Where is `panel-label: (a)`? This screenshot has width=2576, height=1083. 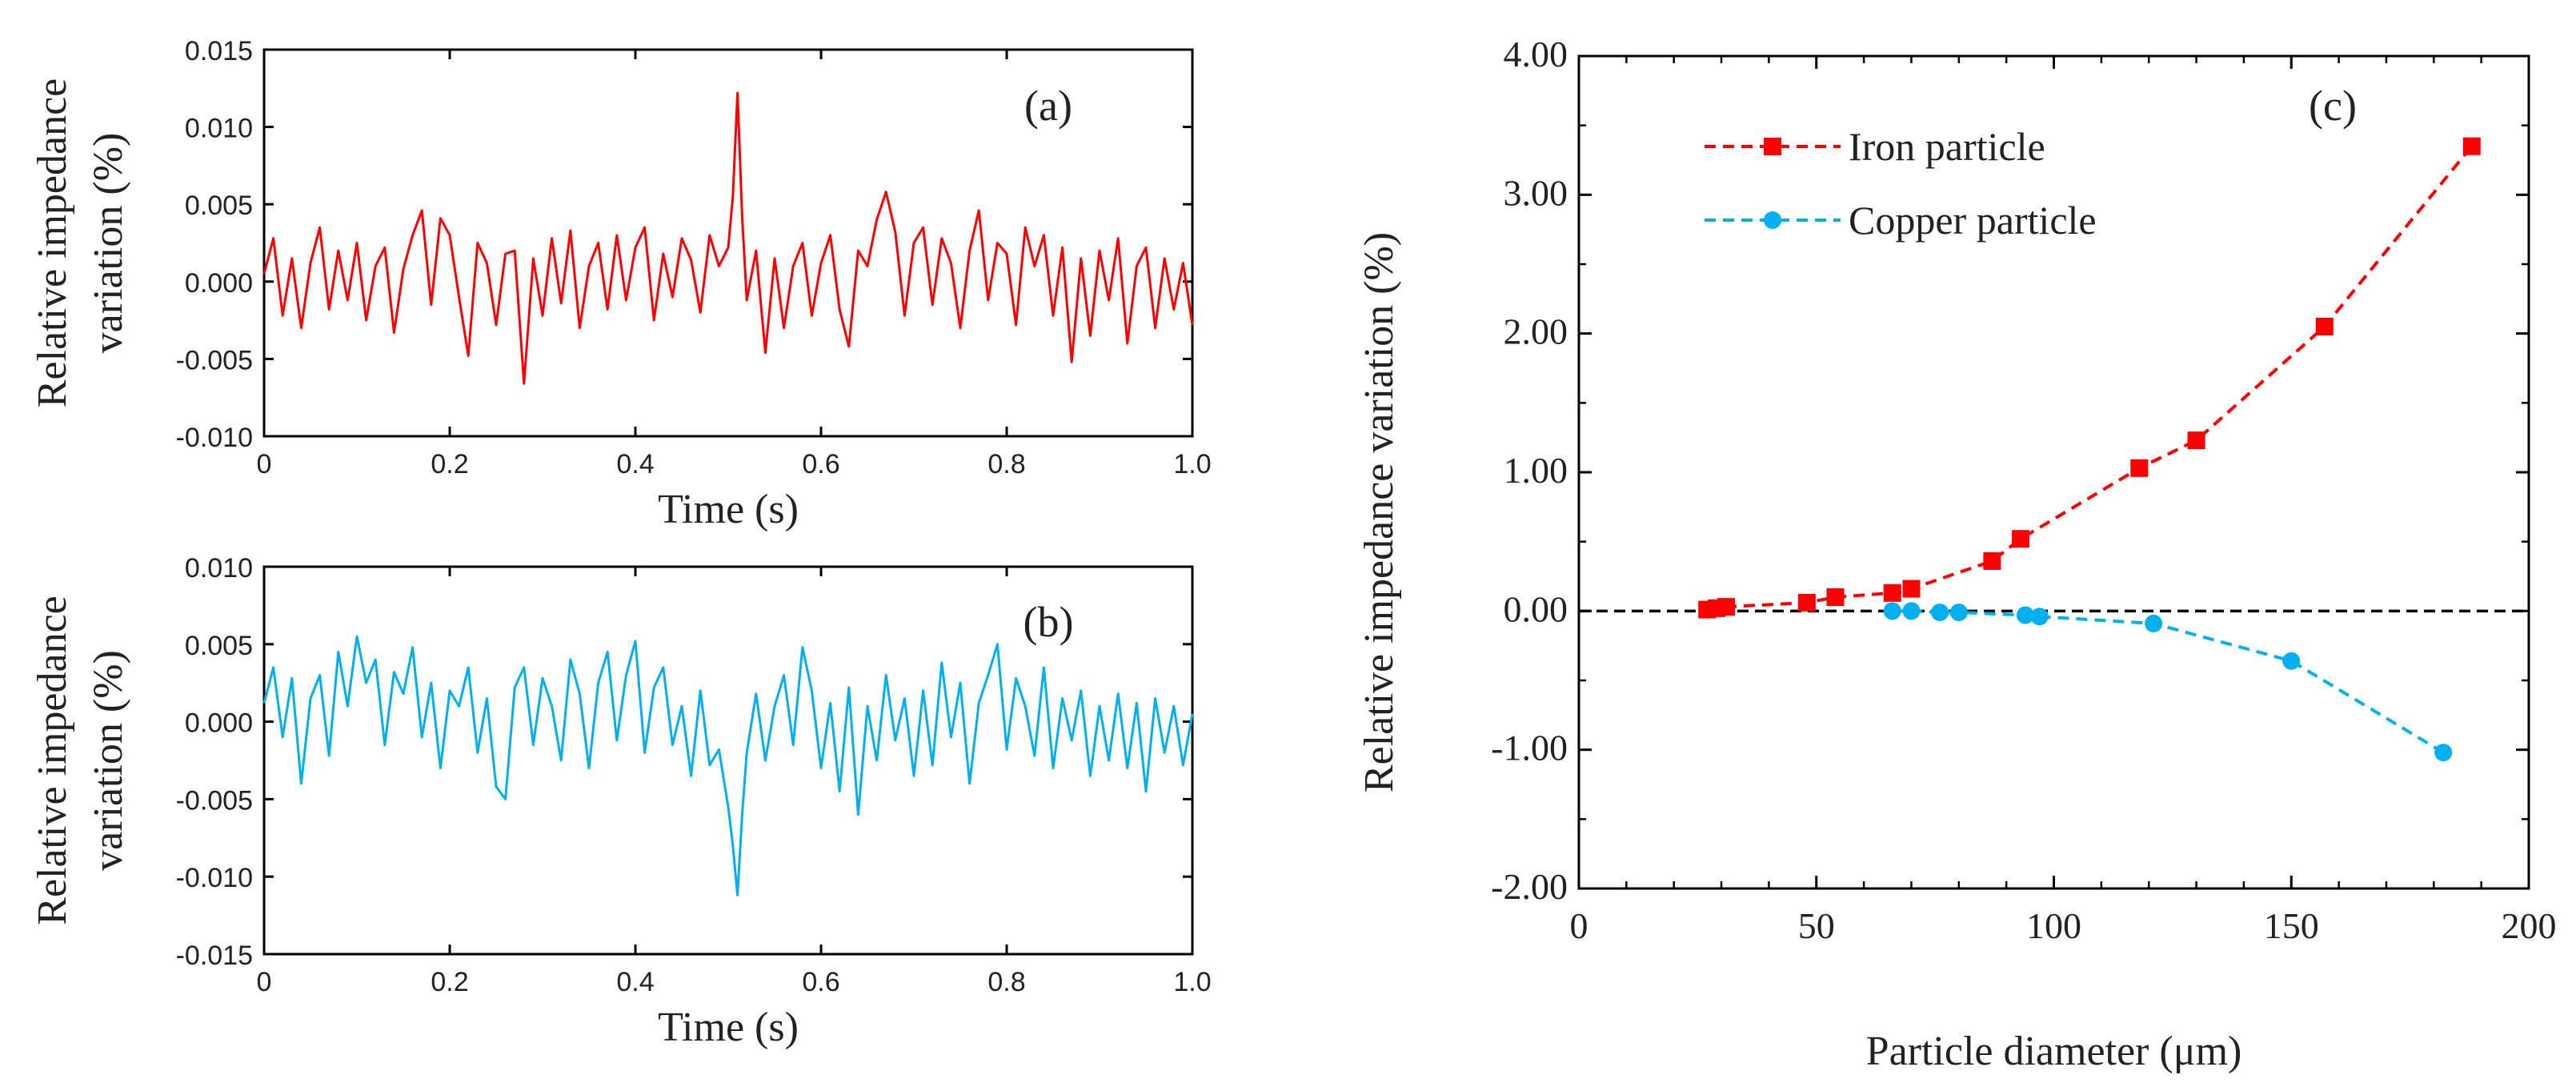 panel-label: (a) is located at coordinates (1048, 106).